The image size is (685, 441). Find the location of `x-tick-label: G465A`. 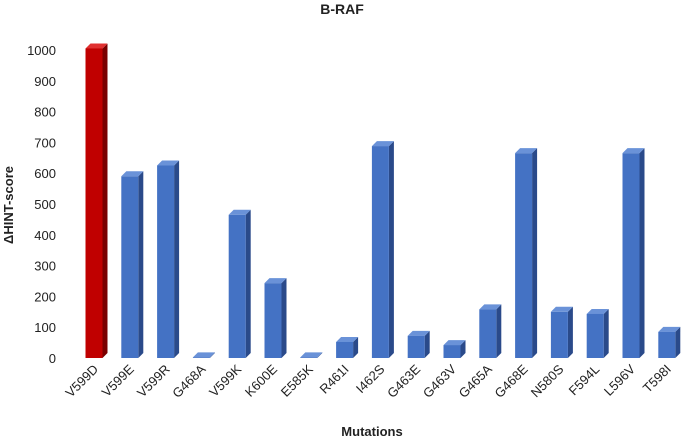

x-tick-label: G465A is located at coordinates (475, 380).